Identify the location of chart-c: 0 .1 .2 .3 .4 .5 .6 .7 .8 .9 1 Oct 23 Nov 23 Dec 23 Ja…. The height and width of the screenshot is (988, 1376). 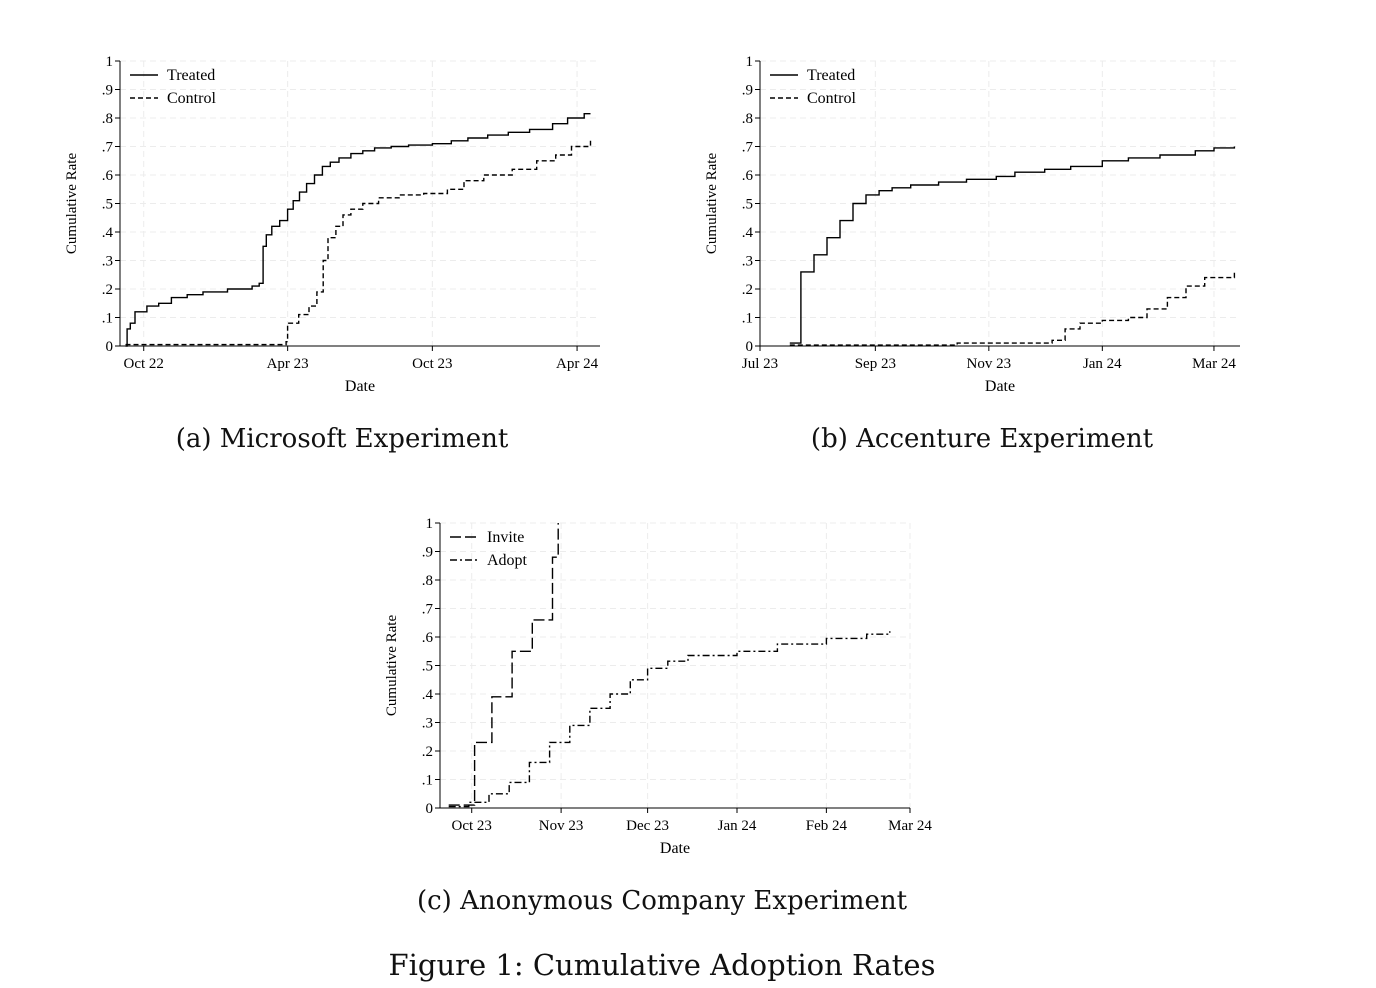
(658, 686).